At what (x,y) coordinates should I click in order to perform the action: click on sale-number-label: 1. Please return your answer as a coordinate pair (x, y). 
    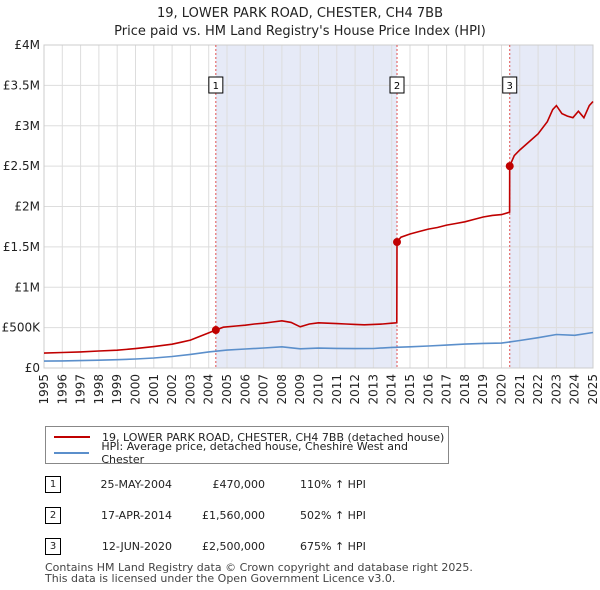
    Looking at the image, I should click on (216, 86).